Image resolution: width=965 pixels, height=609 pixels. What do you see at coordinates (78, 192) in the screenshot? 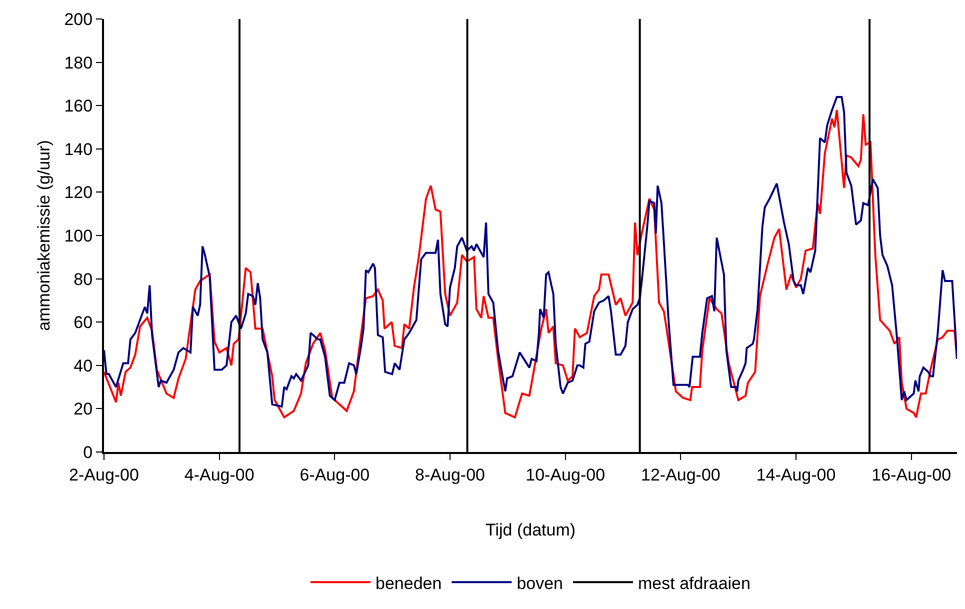
I see `y-tick-label: 120` at bounding box center [78, 192].